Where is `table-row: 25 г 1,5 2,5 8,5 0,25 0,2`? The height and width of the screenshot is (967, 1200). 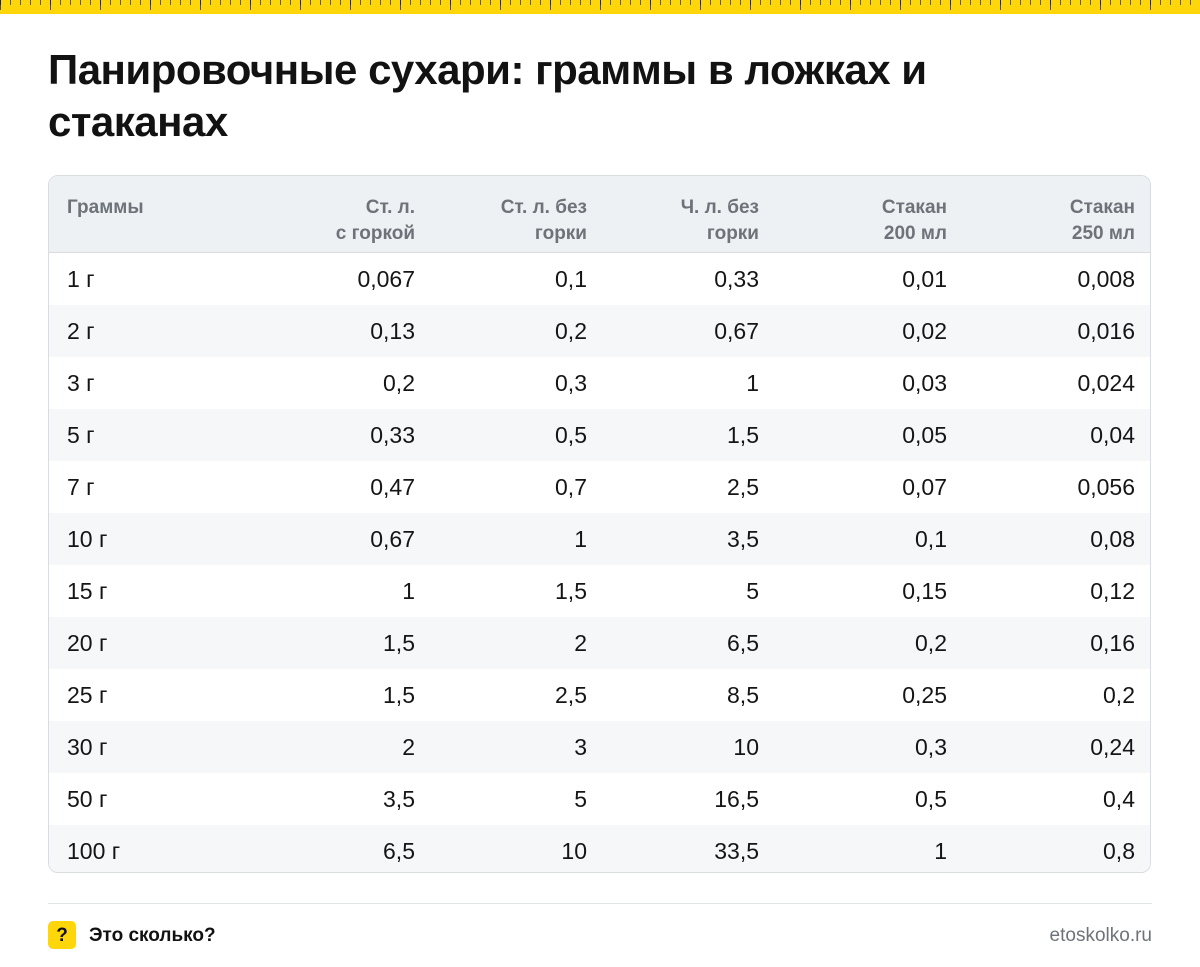
table-row: 25 г 1,5 2,5 8,5 0,25 0,2 is located at coordinates (599, 695).